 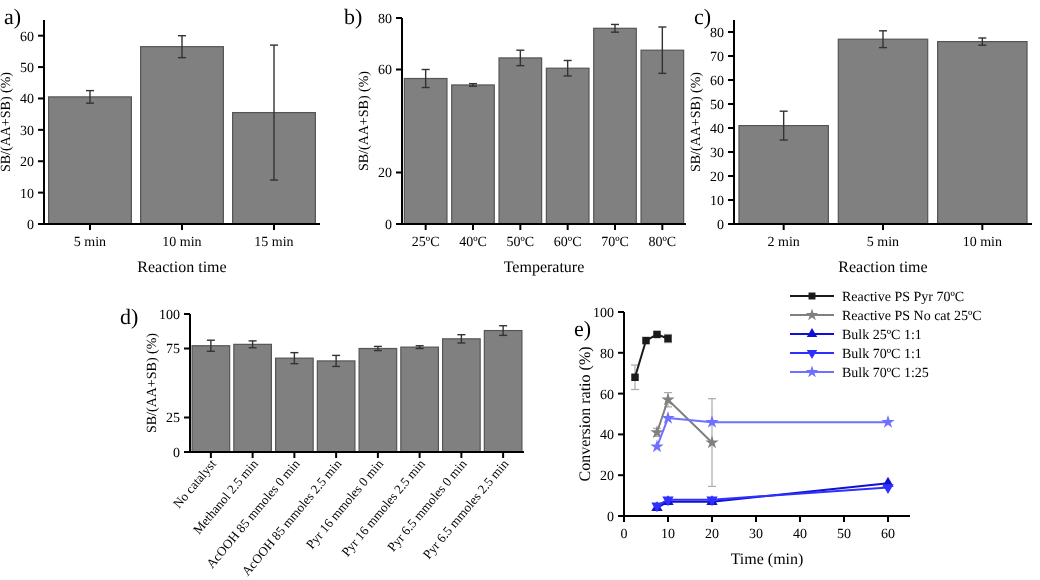 What do you see at coordinates (585, 413) in the screenshot?
I see `y-axis-title: Conversion ratio (%)` at bounding box center [585, 413].